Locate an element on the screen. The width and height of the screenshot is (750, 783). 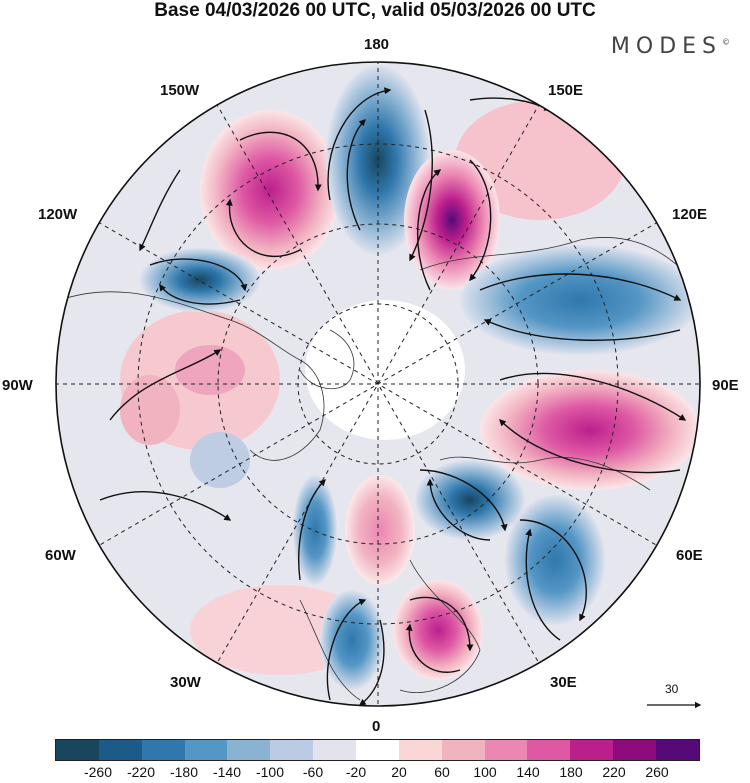
lon-label-30w: 30W is located at coordinates (185, 682).